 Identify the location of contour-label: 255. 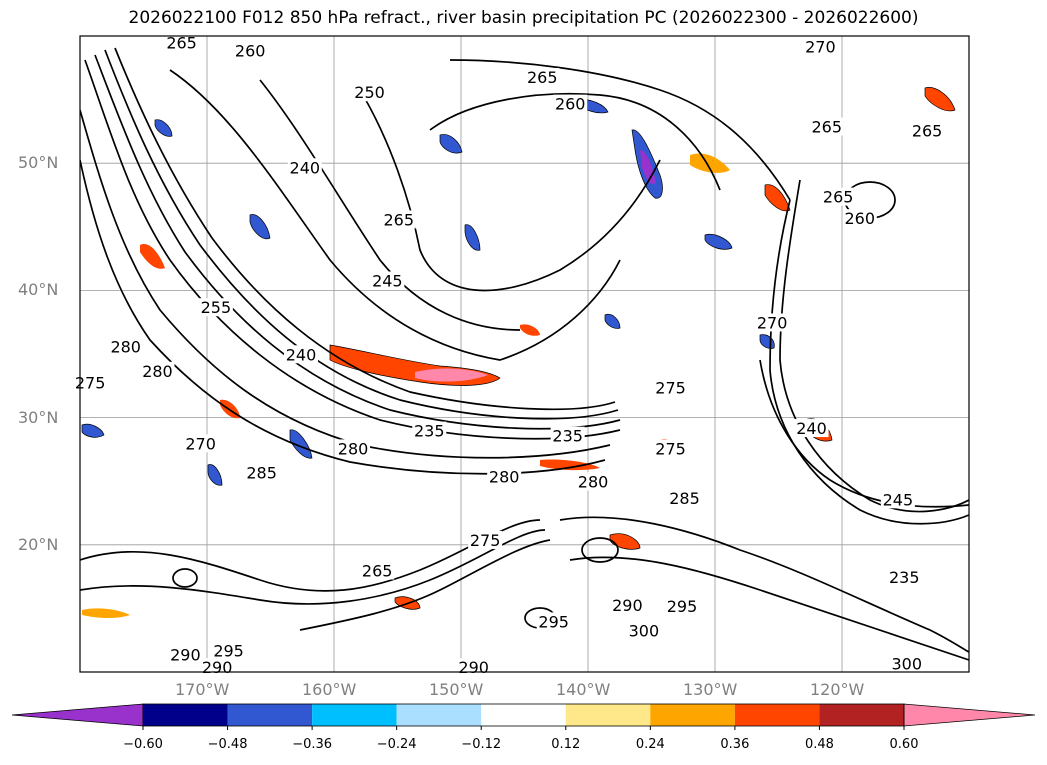
(215, 307).